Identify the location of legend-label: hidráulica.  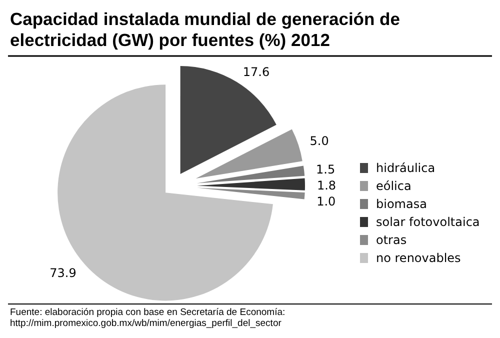
(406, 168).